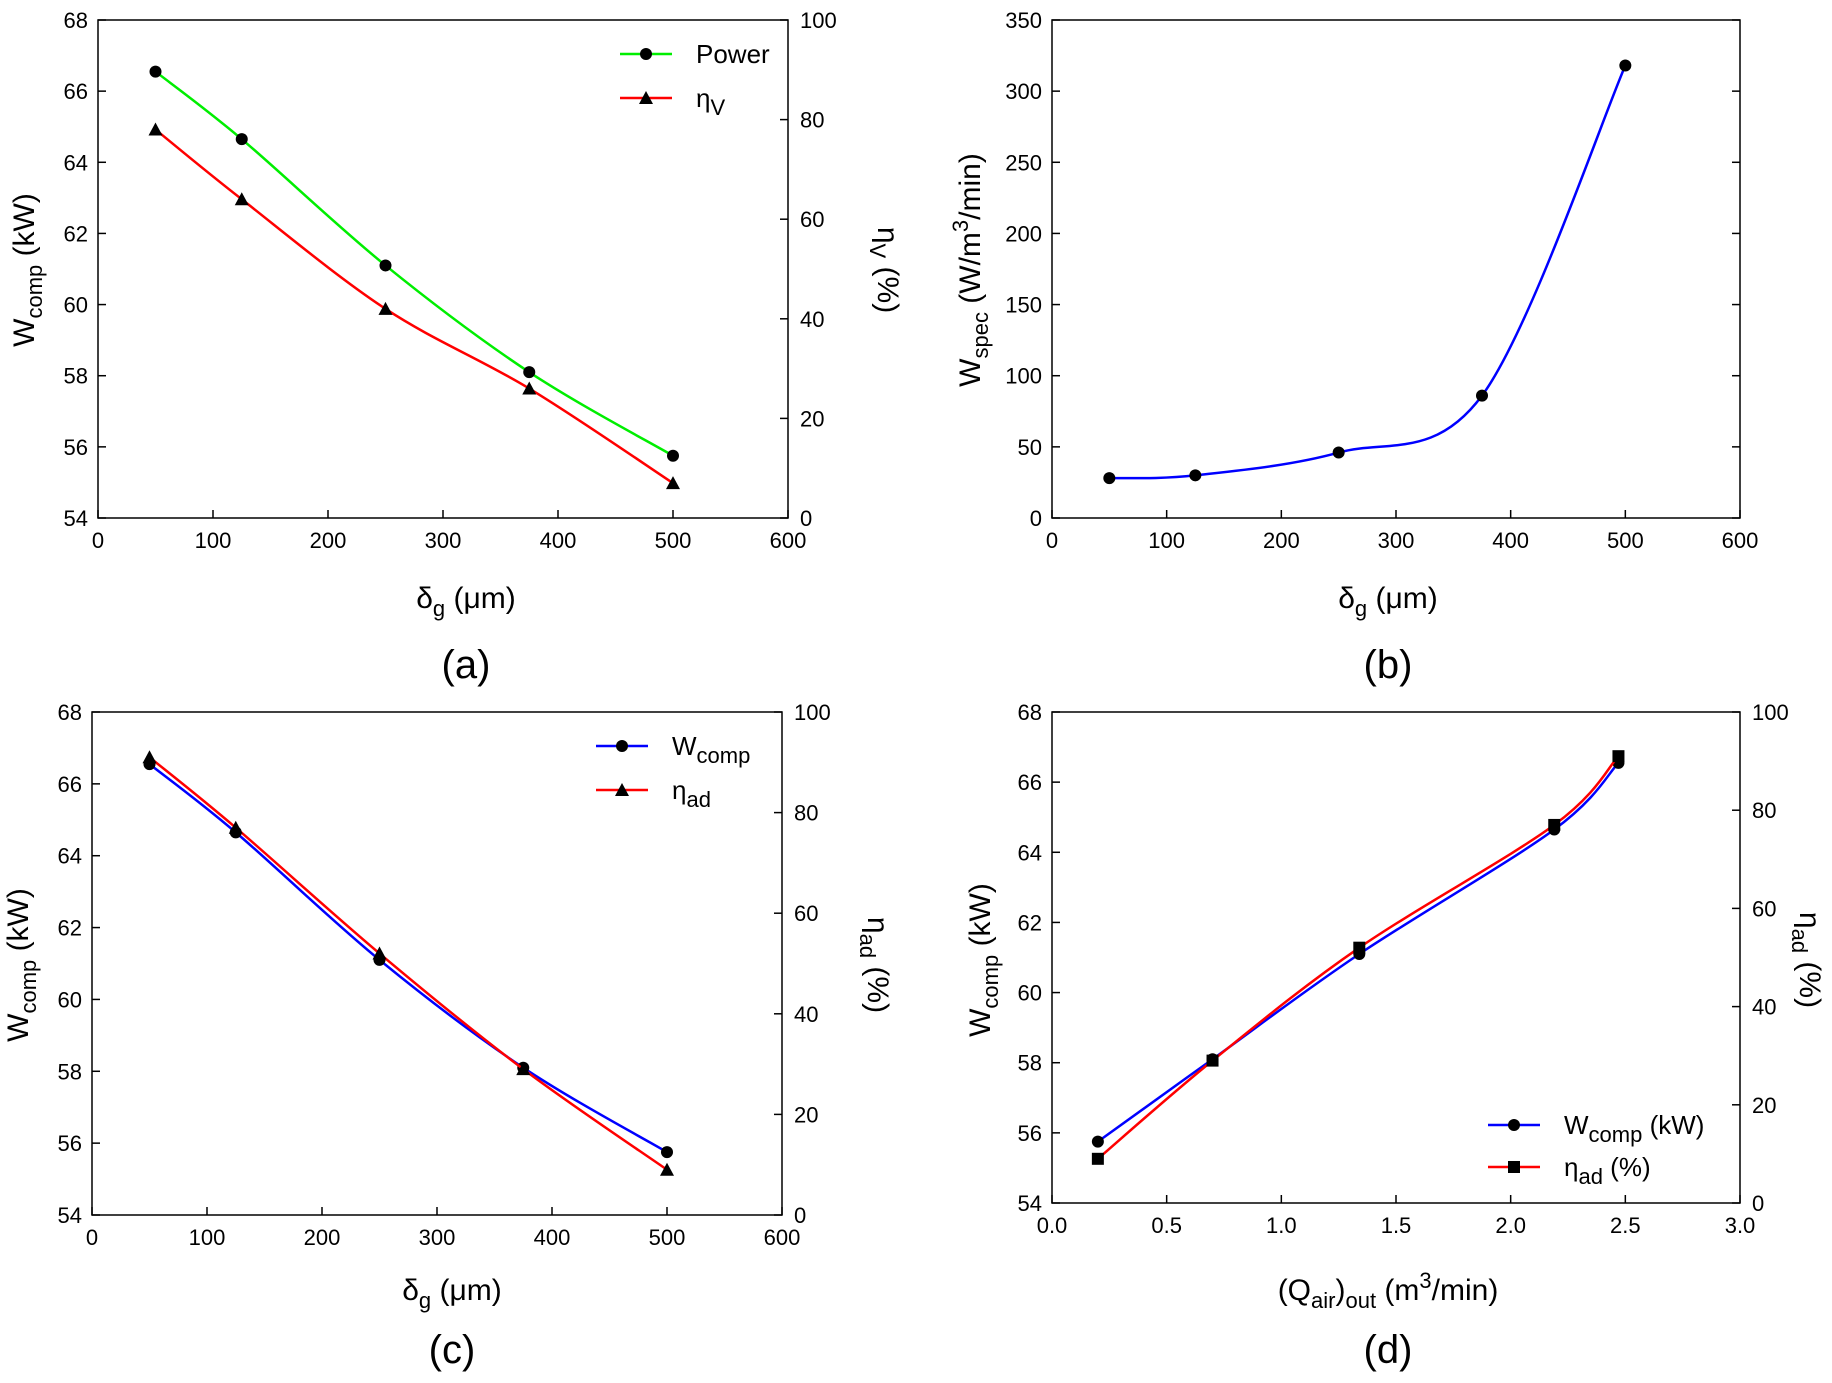  I want to click on y-tick-label: 66, so click(76, 91).